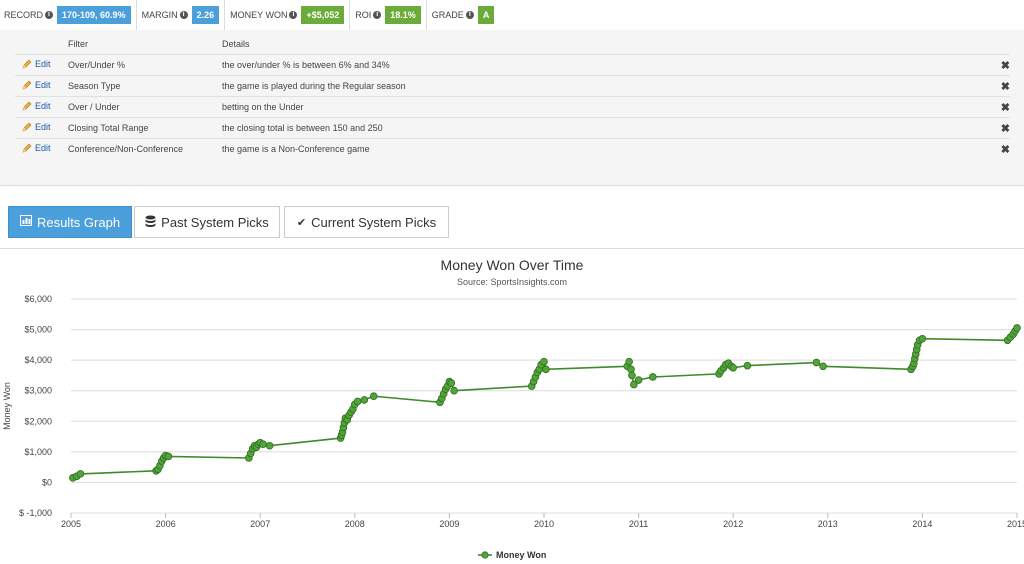 The height and width of the screenshot is (564, 1024). What do you see at coordinates (512, 282) in the screenshot?
I see `chart-subtitle: Source: SportsInsights.com` at bounding box center [512, 282].